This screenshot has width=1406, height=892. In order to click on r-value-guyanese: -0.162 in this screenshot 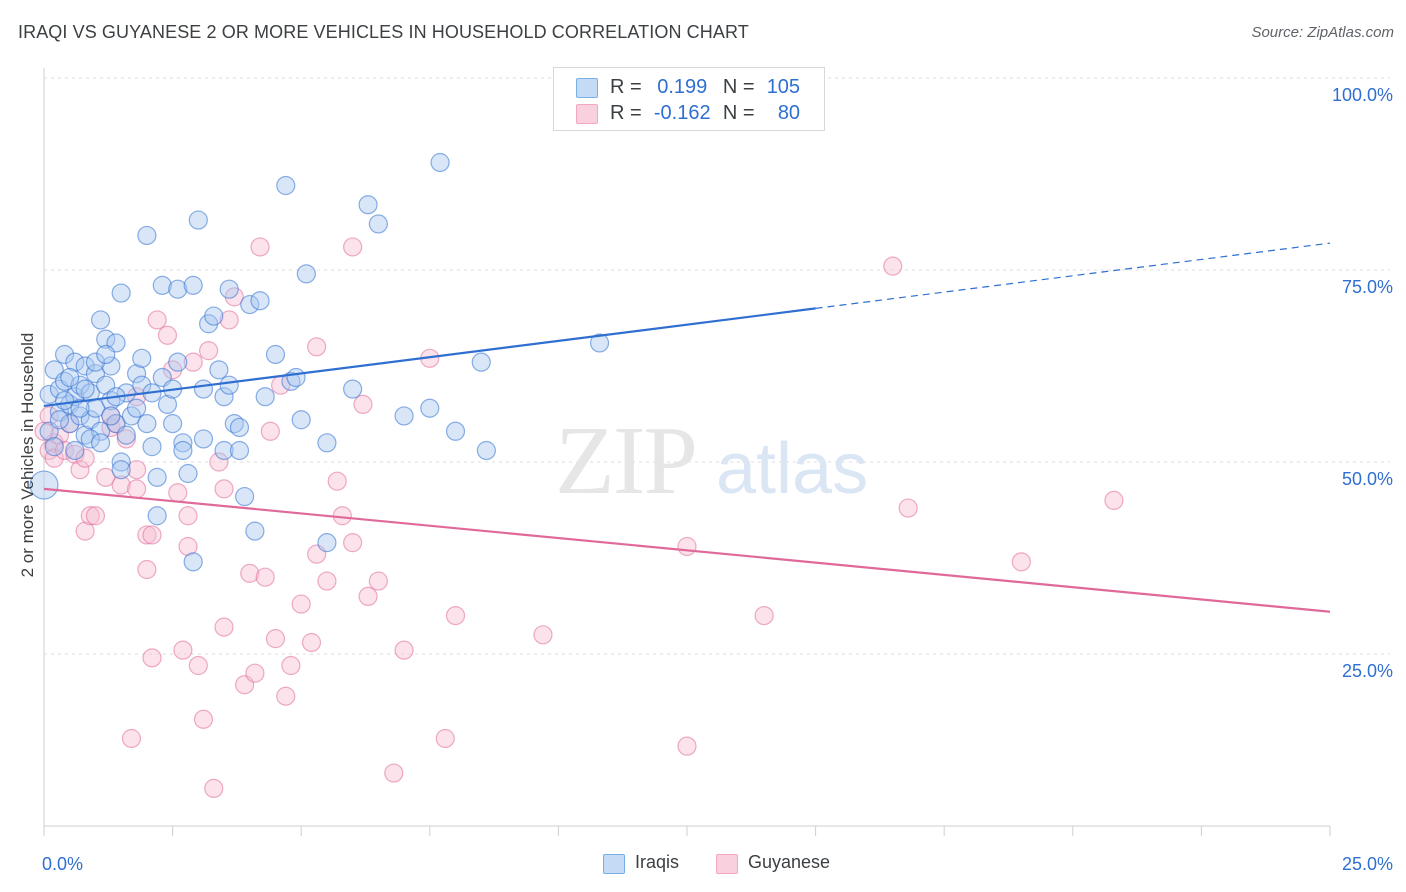, I will do `click(682, 113)`.